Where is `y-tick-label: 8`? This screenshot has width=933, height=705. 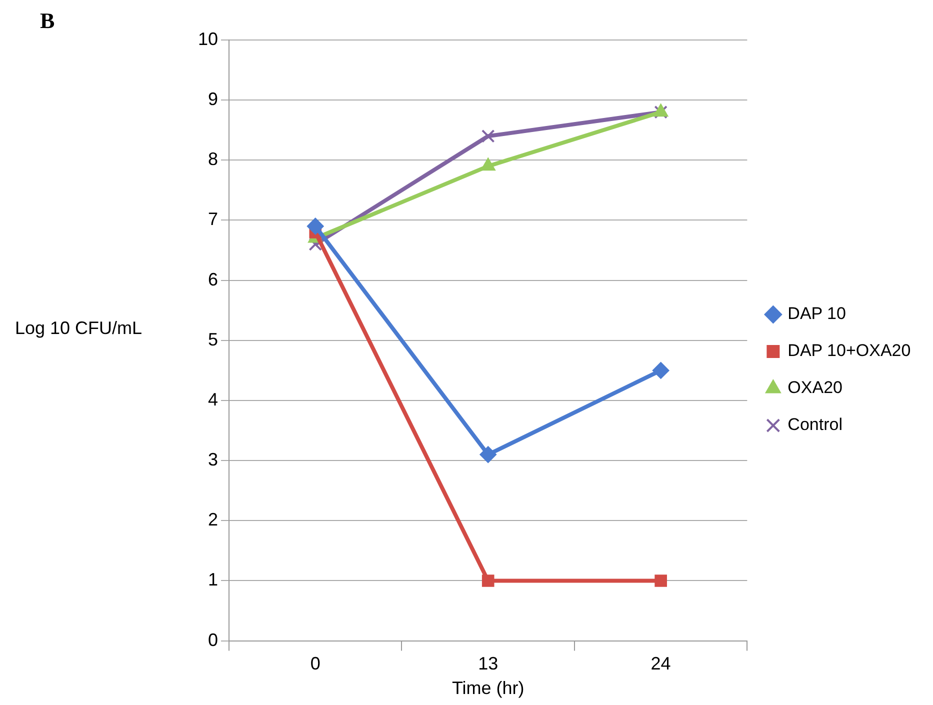
y-tick-label: 8 is located at coordinates (213, 159).